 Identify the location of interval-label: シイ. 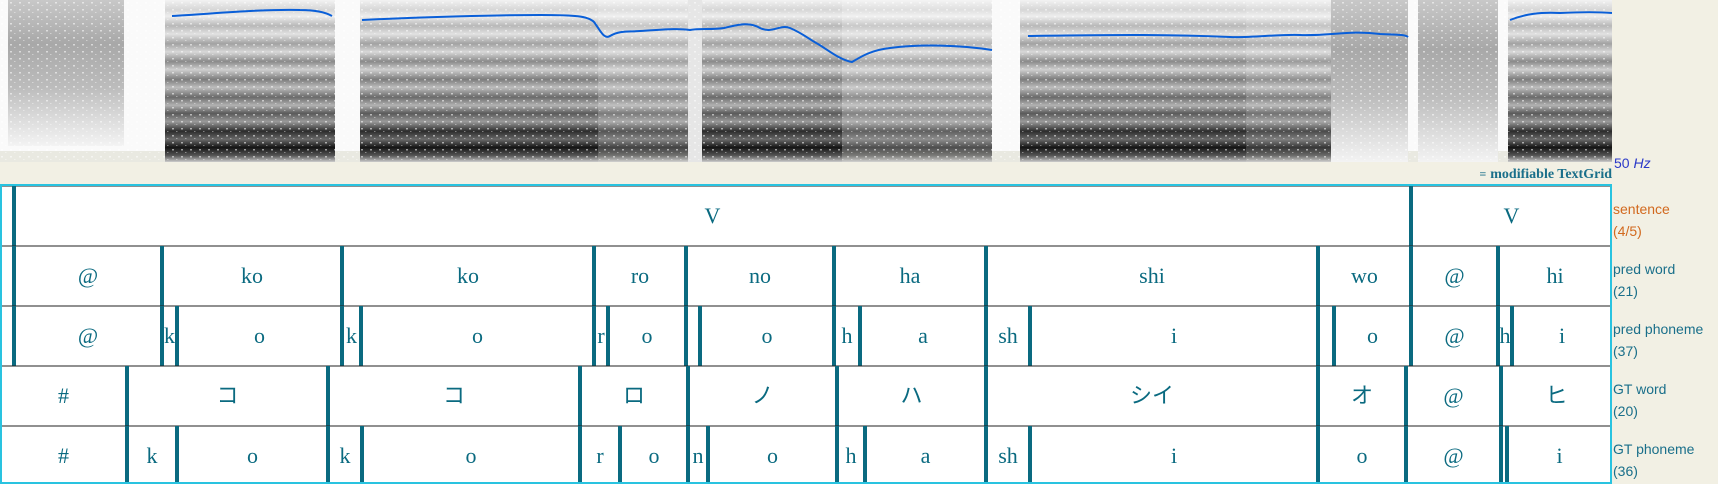
(1152, 395).